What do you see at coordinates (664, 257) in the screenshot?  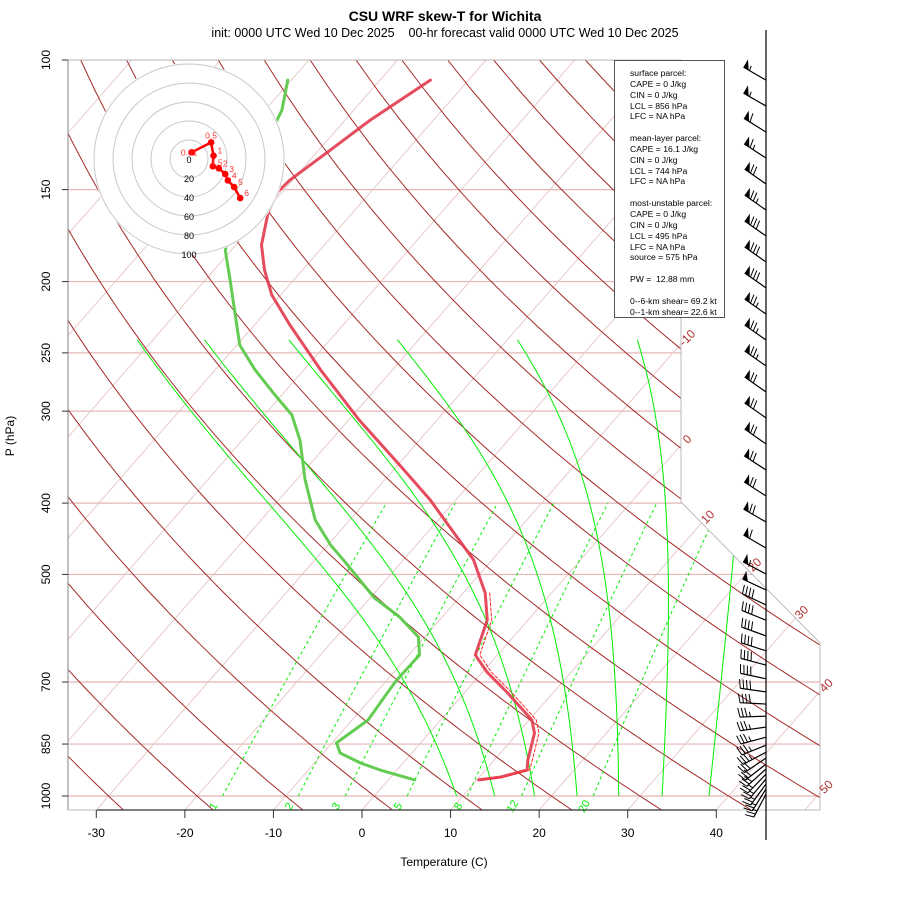 I see `info-line: source = 575 hPa` at bounding box center [664, 257].